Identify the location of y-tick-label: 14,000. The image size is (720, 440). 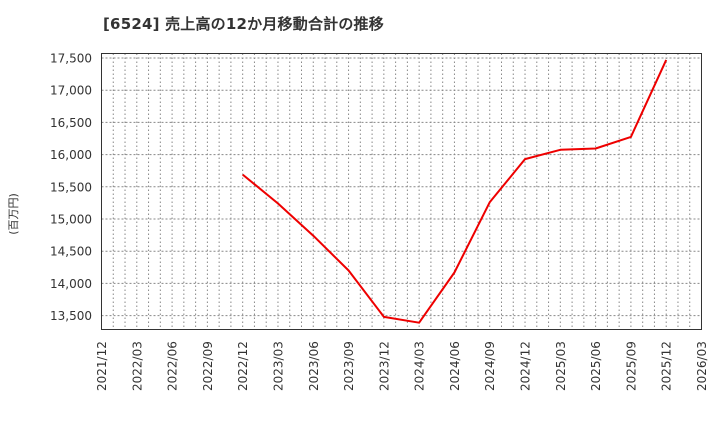
(71, 284).